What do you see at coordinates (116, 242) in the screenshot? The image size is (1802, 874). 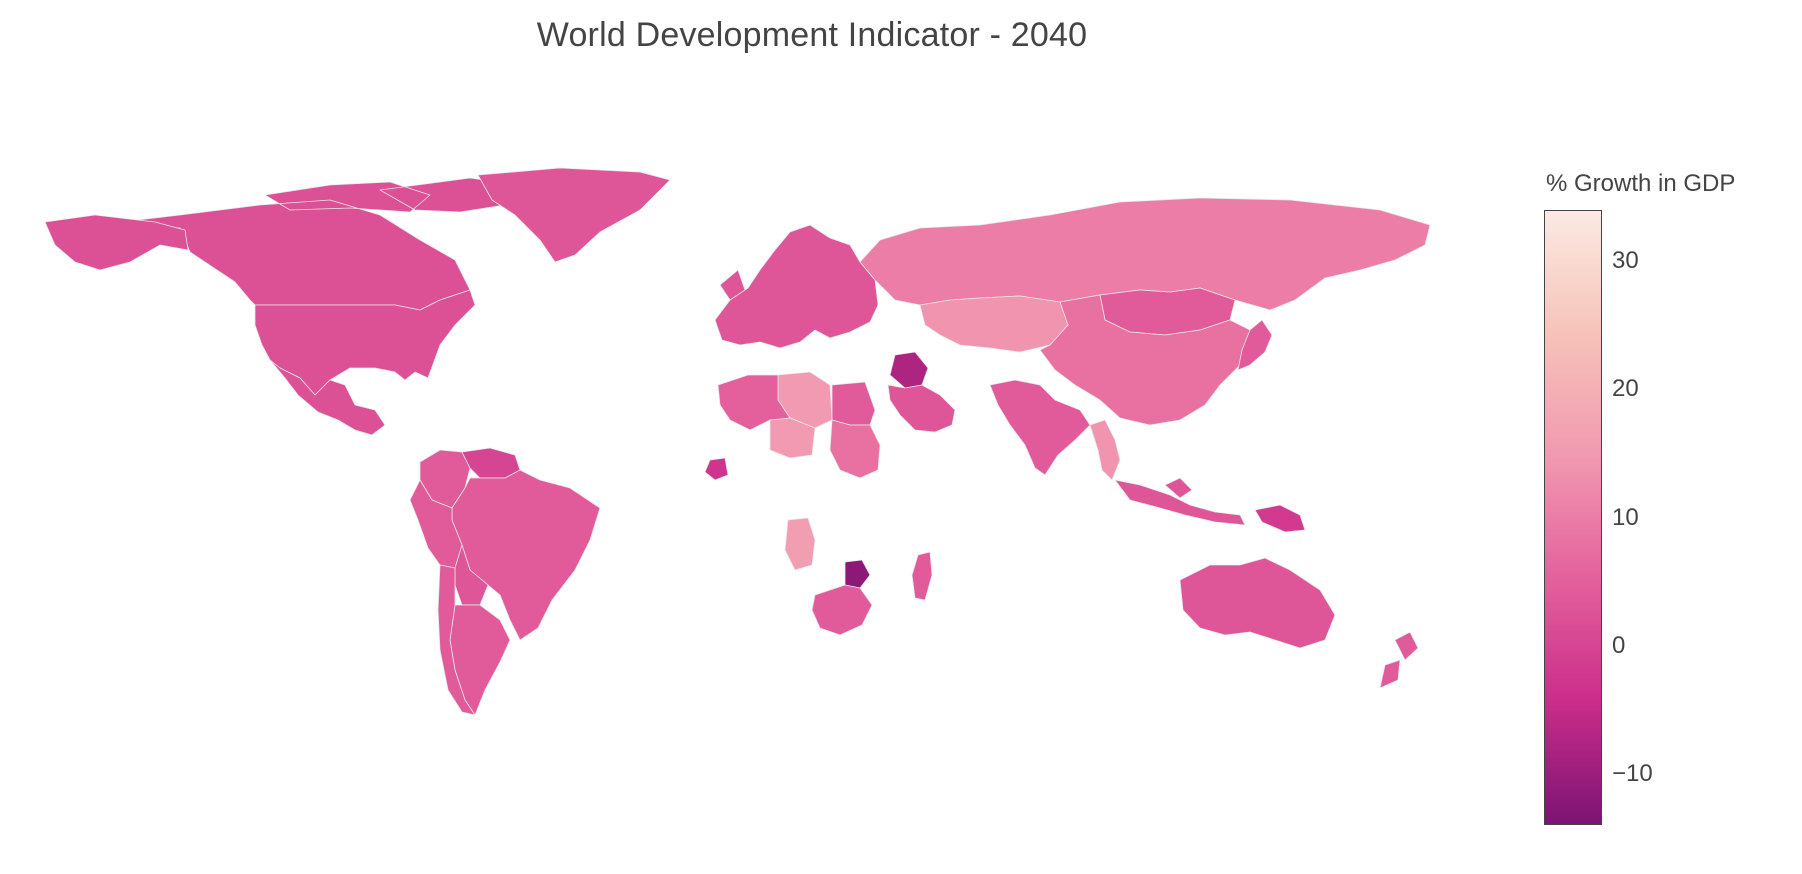 I see `region-alaska-united-states` at bounding box center [116, 242].